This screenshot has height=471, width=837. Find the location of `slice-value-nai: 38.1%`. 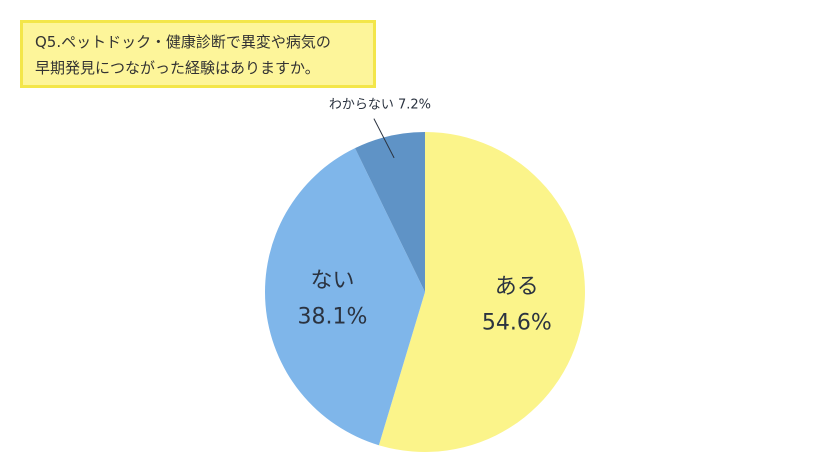

slice-value-nai: 38.1% is located at coordinates (333, 316).